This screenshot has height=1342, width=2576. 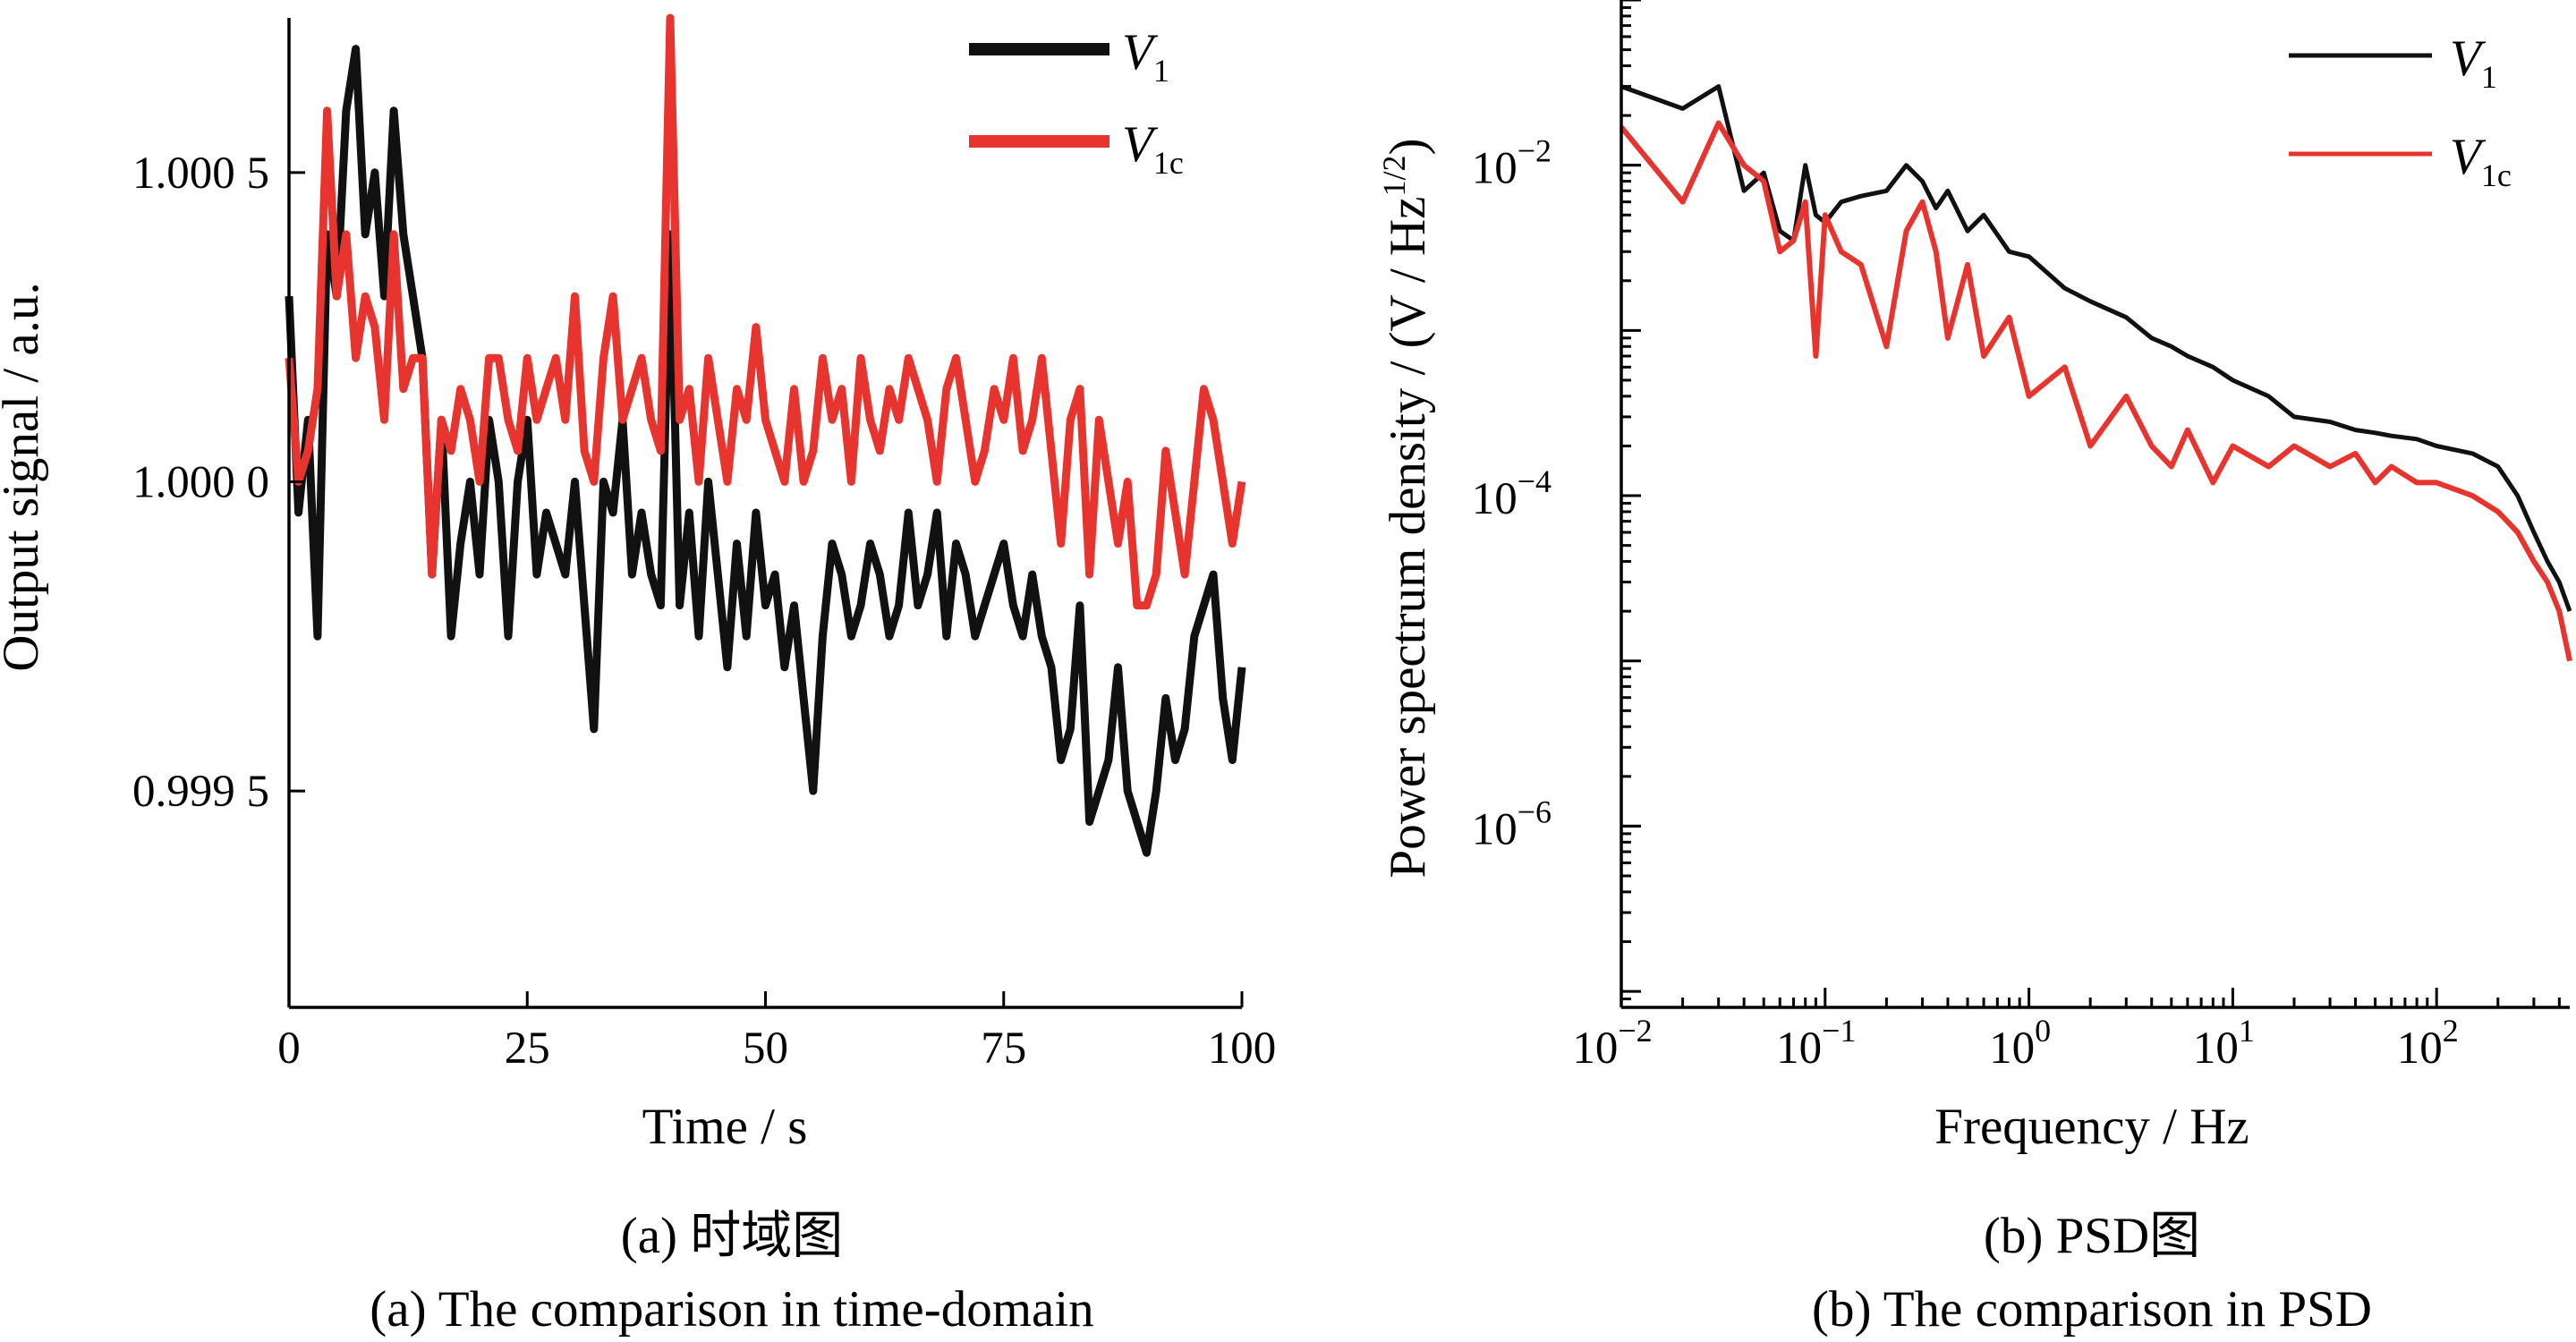 I want to click on panel-b-x-axis-label: Frequency / Hz, so click(x=2091, y=1127).